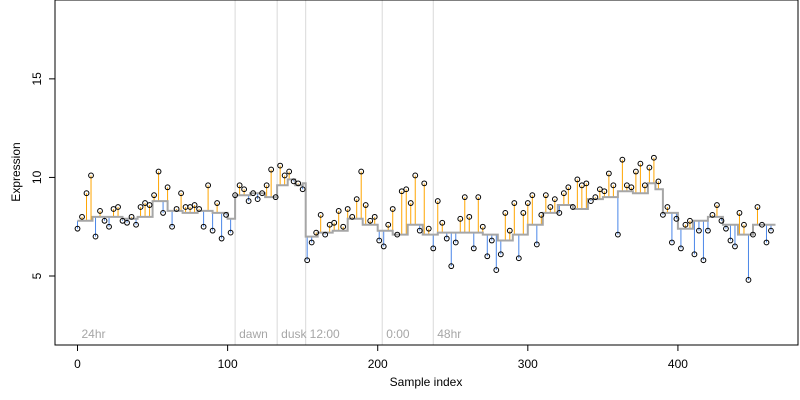  I want to click on y-tick-label: 15, so click(37, 79).